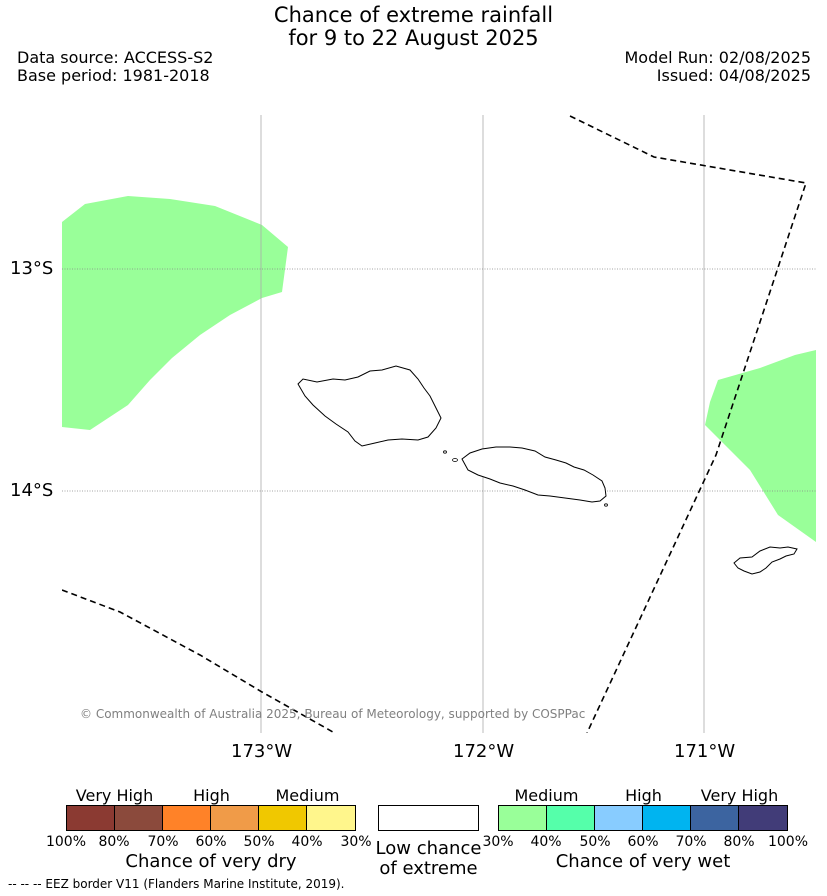 The width and height of the screenshot is (827, 896). Describe the element at coordinates (765, 560) in the screenshot. I see `tutuila-island` at that location.